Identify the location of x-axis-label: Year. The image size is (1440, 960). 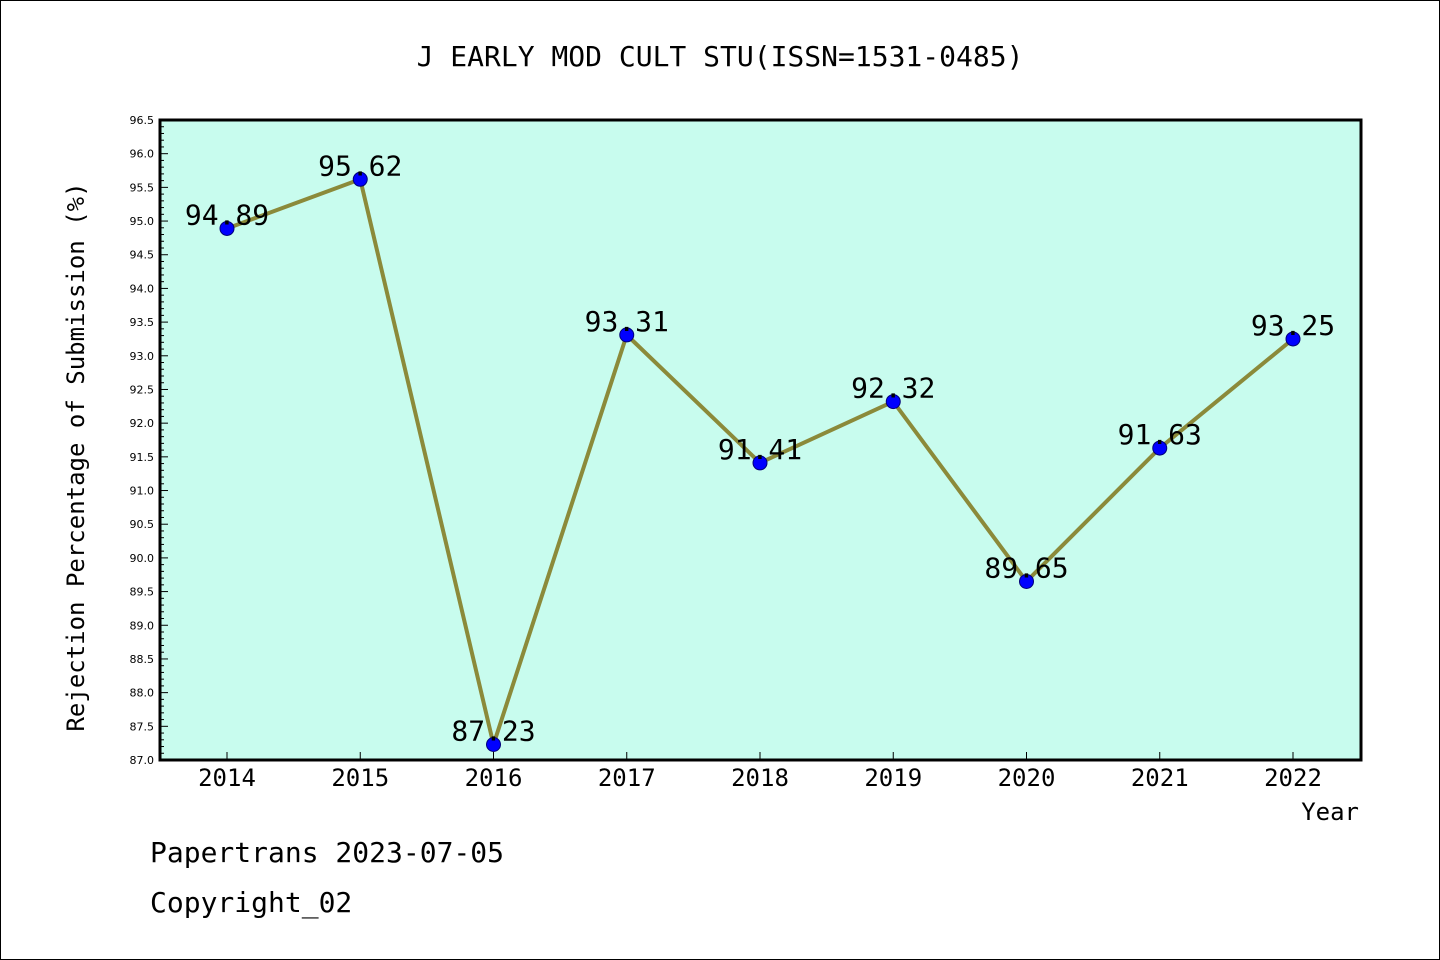
(1330, 812).